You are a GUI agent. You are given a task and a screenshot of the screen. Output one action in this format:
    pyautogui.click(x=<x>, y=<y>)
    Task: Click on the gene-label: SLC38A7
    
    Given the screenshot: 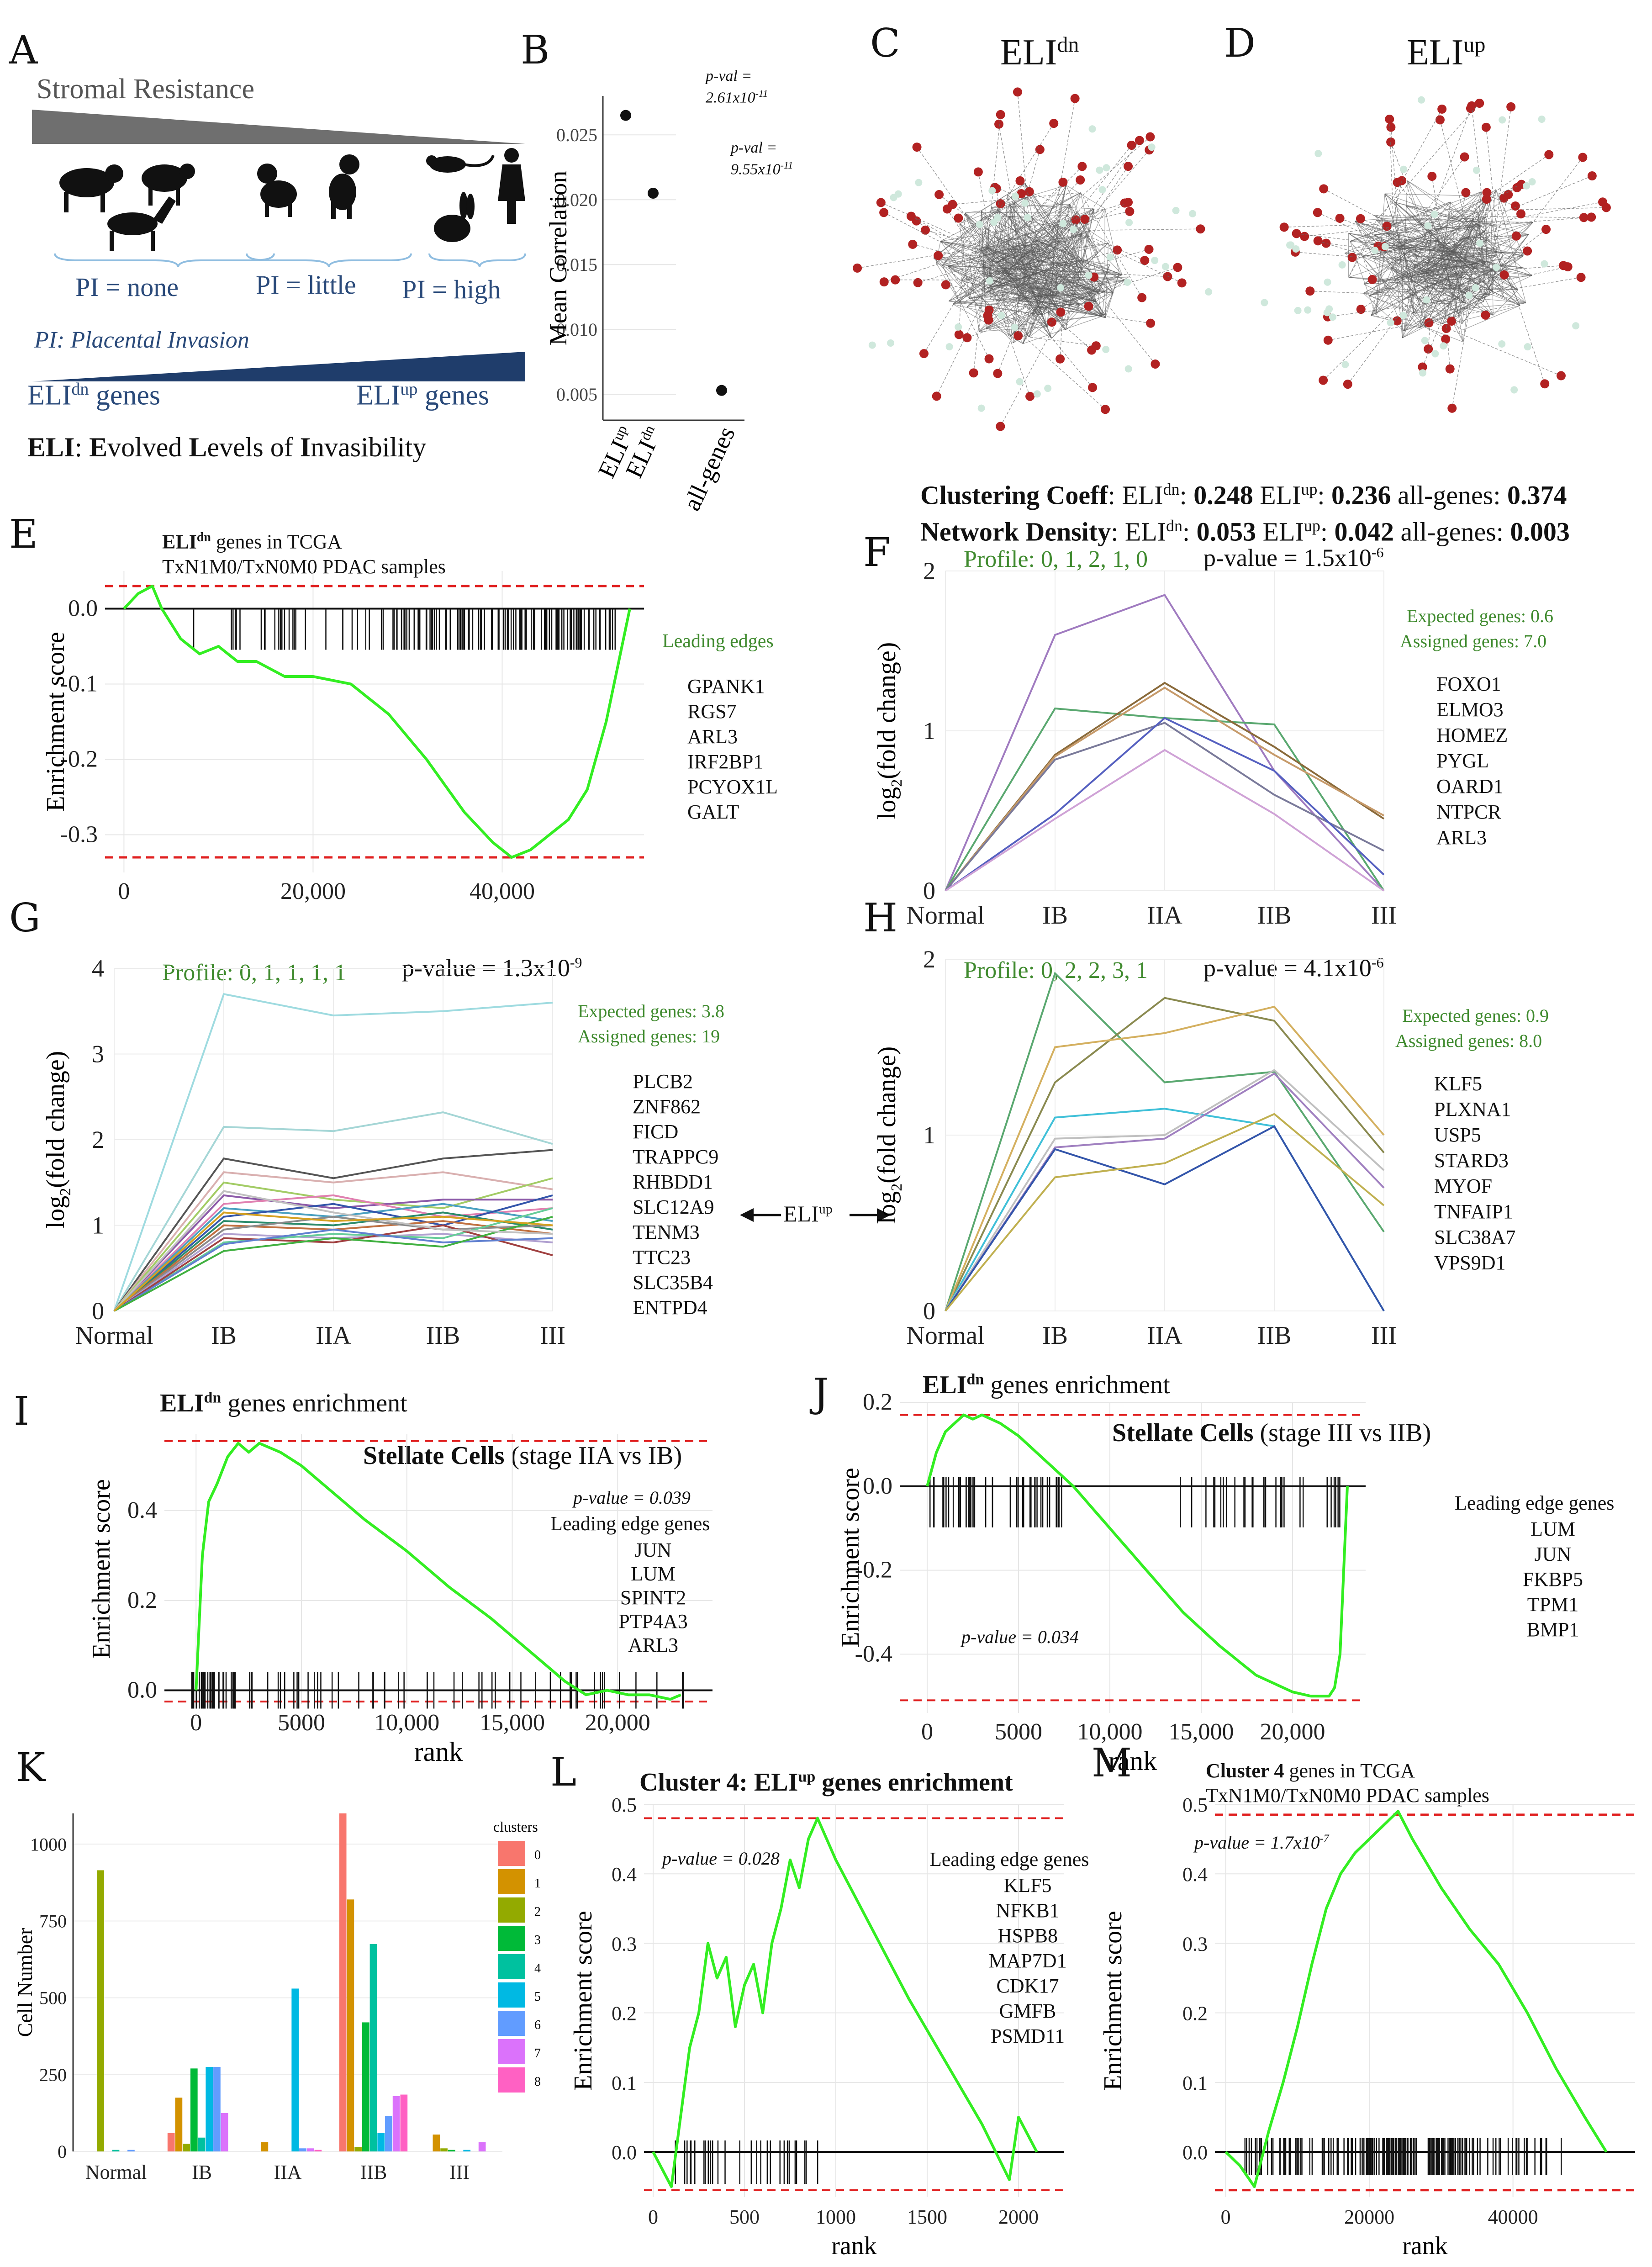 What is the action you would take?
    pyautogui.click(x=1475, y=1237)
    